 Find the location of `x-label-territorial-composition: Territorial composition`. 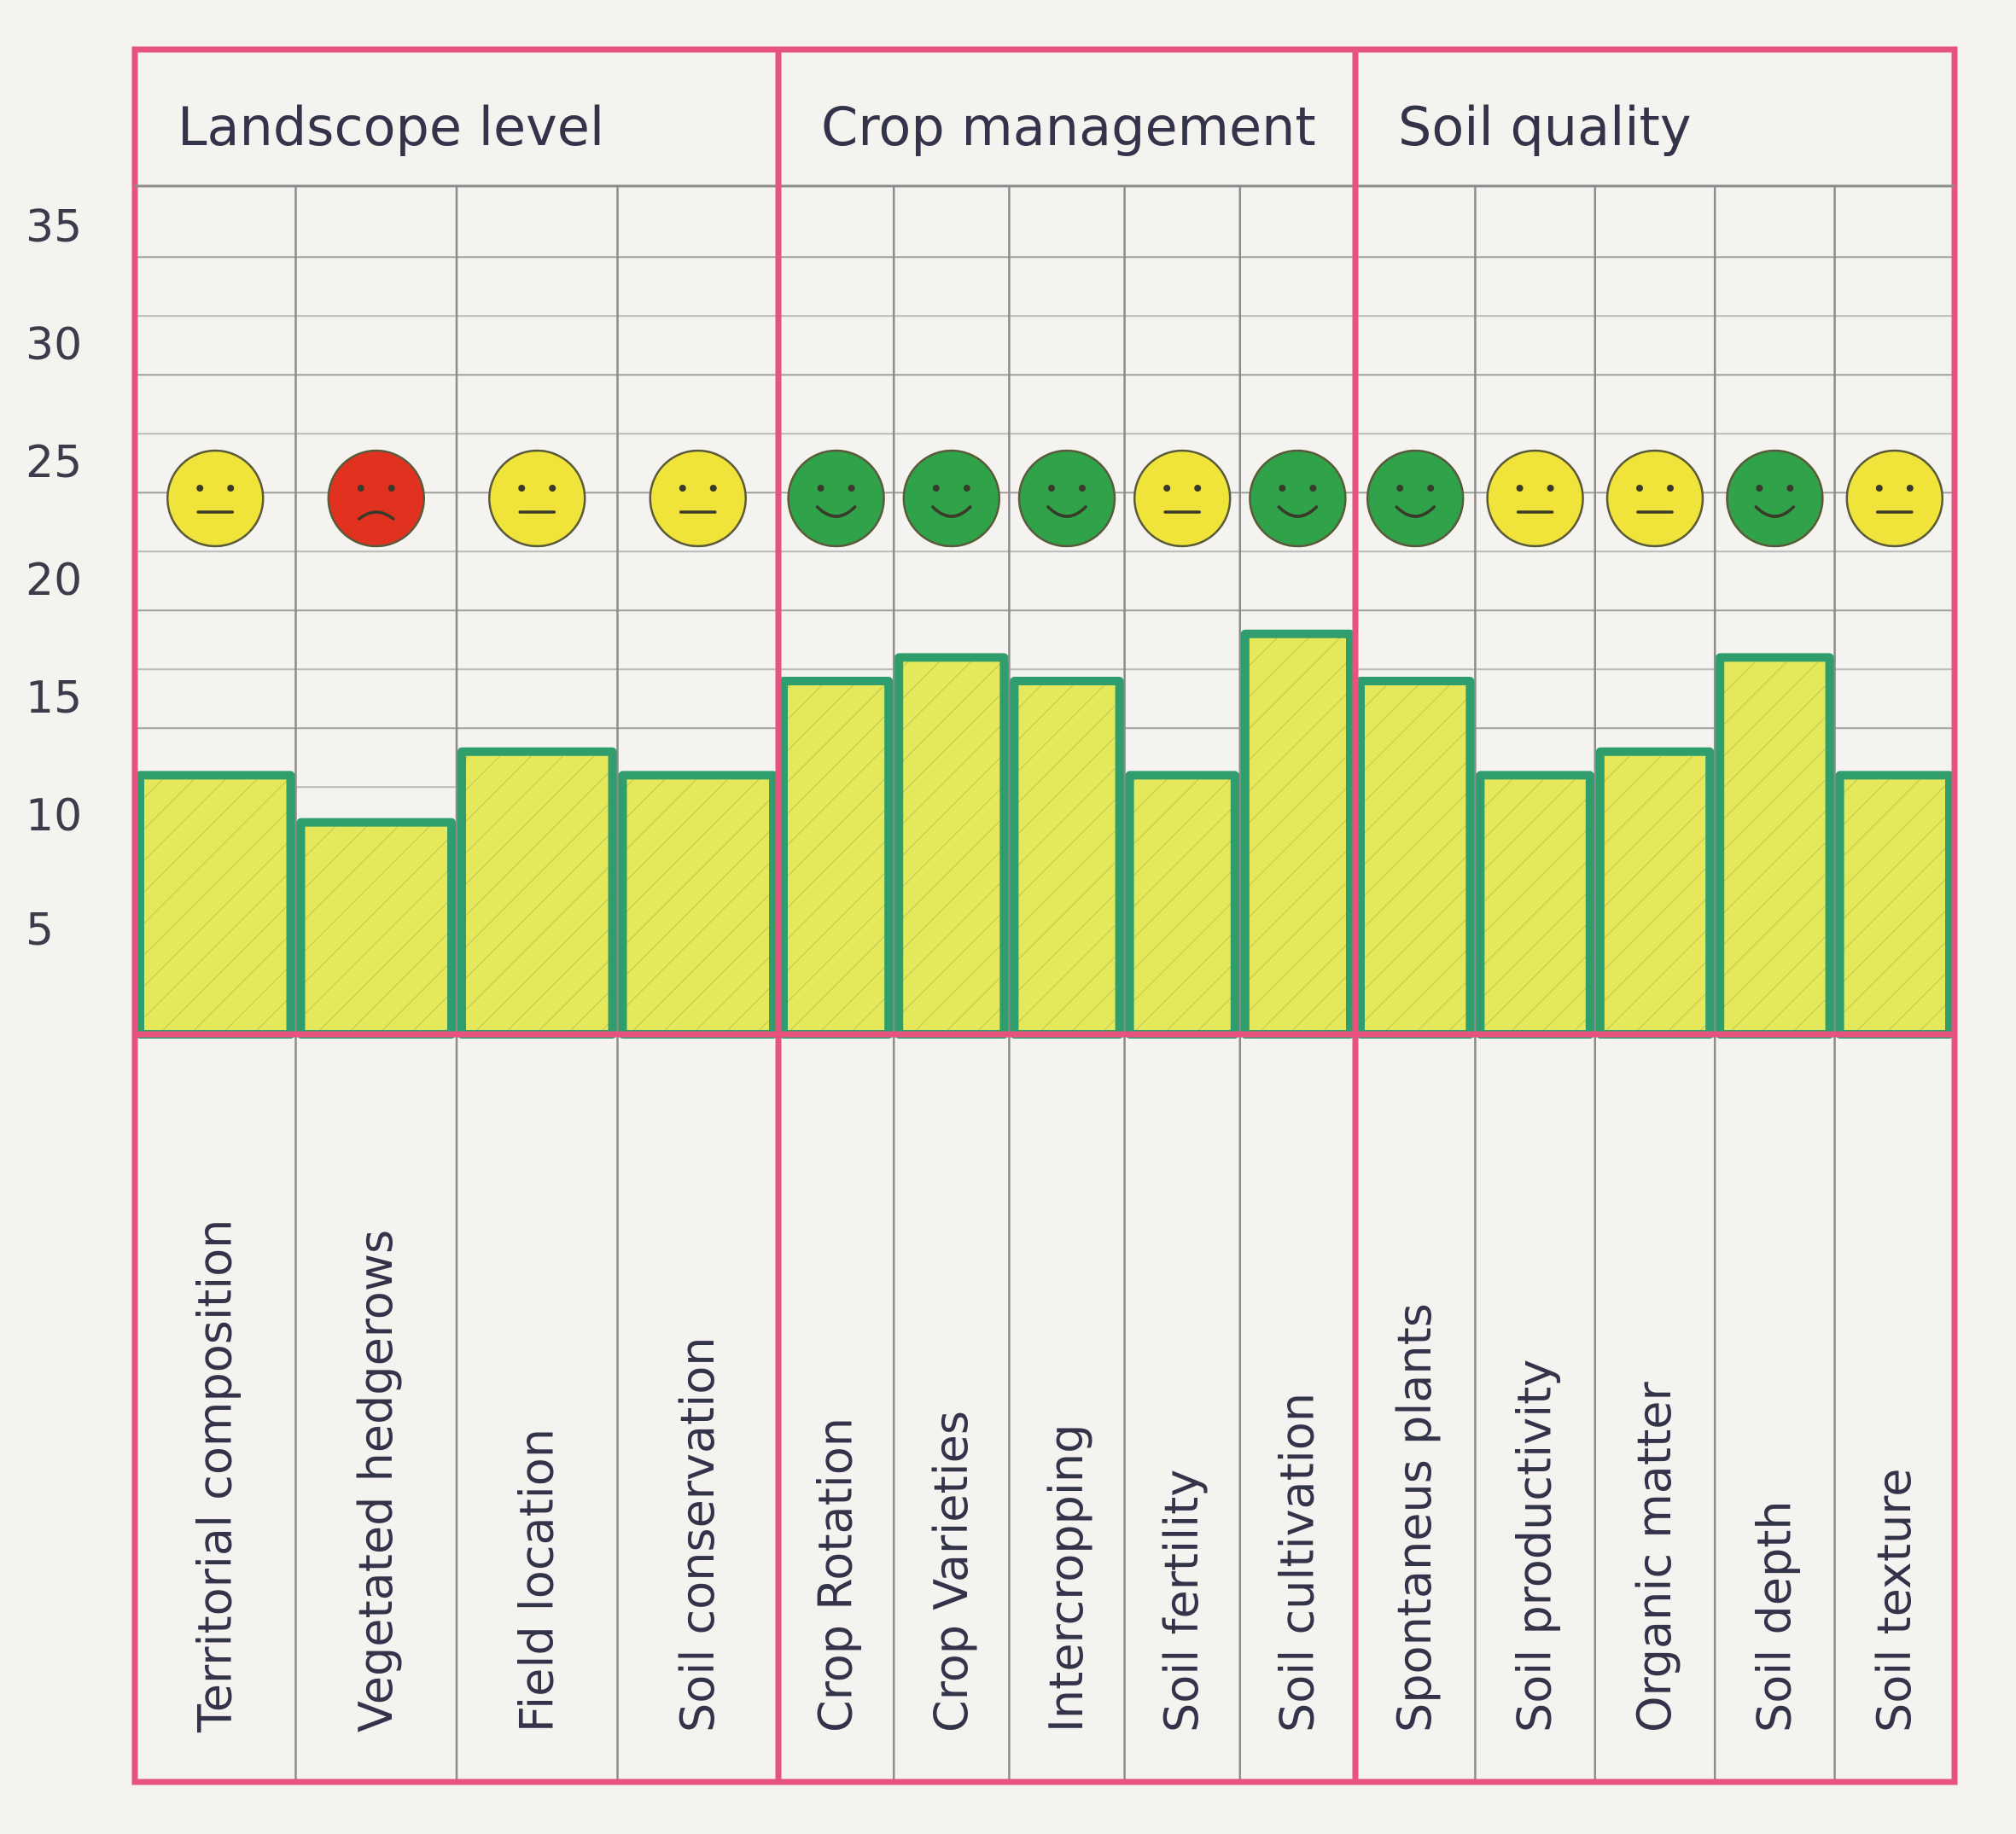

x-label-territorial-composition: Territorial composition is located at coordinates (215, 1477).